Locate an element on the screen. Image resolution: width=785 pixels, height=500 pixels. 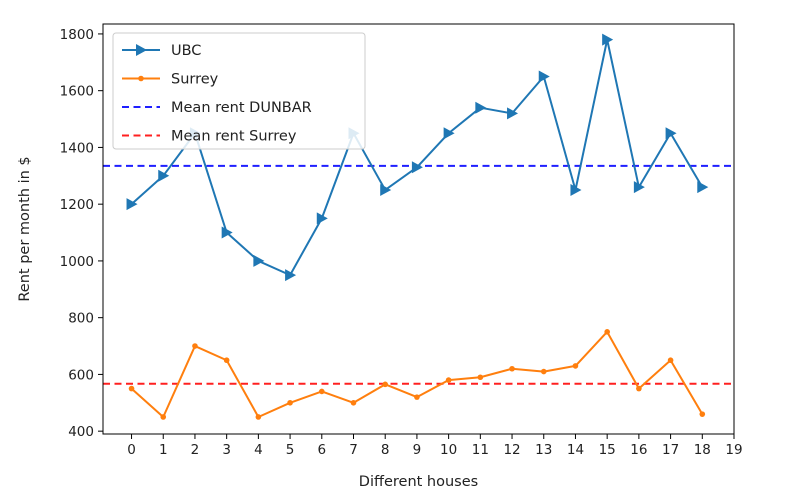
x-tick-label: 13 is located at coordinates (543, 450).